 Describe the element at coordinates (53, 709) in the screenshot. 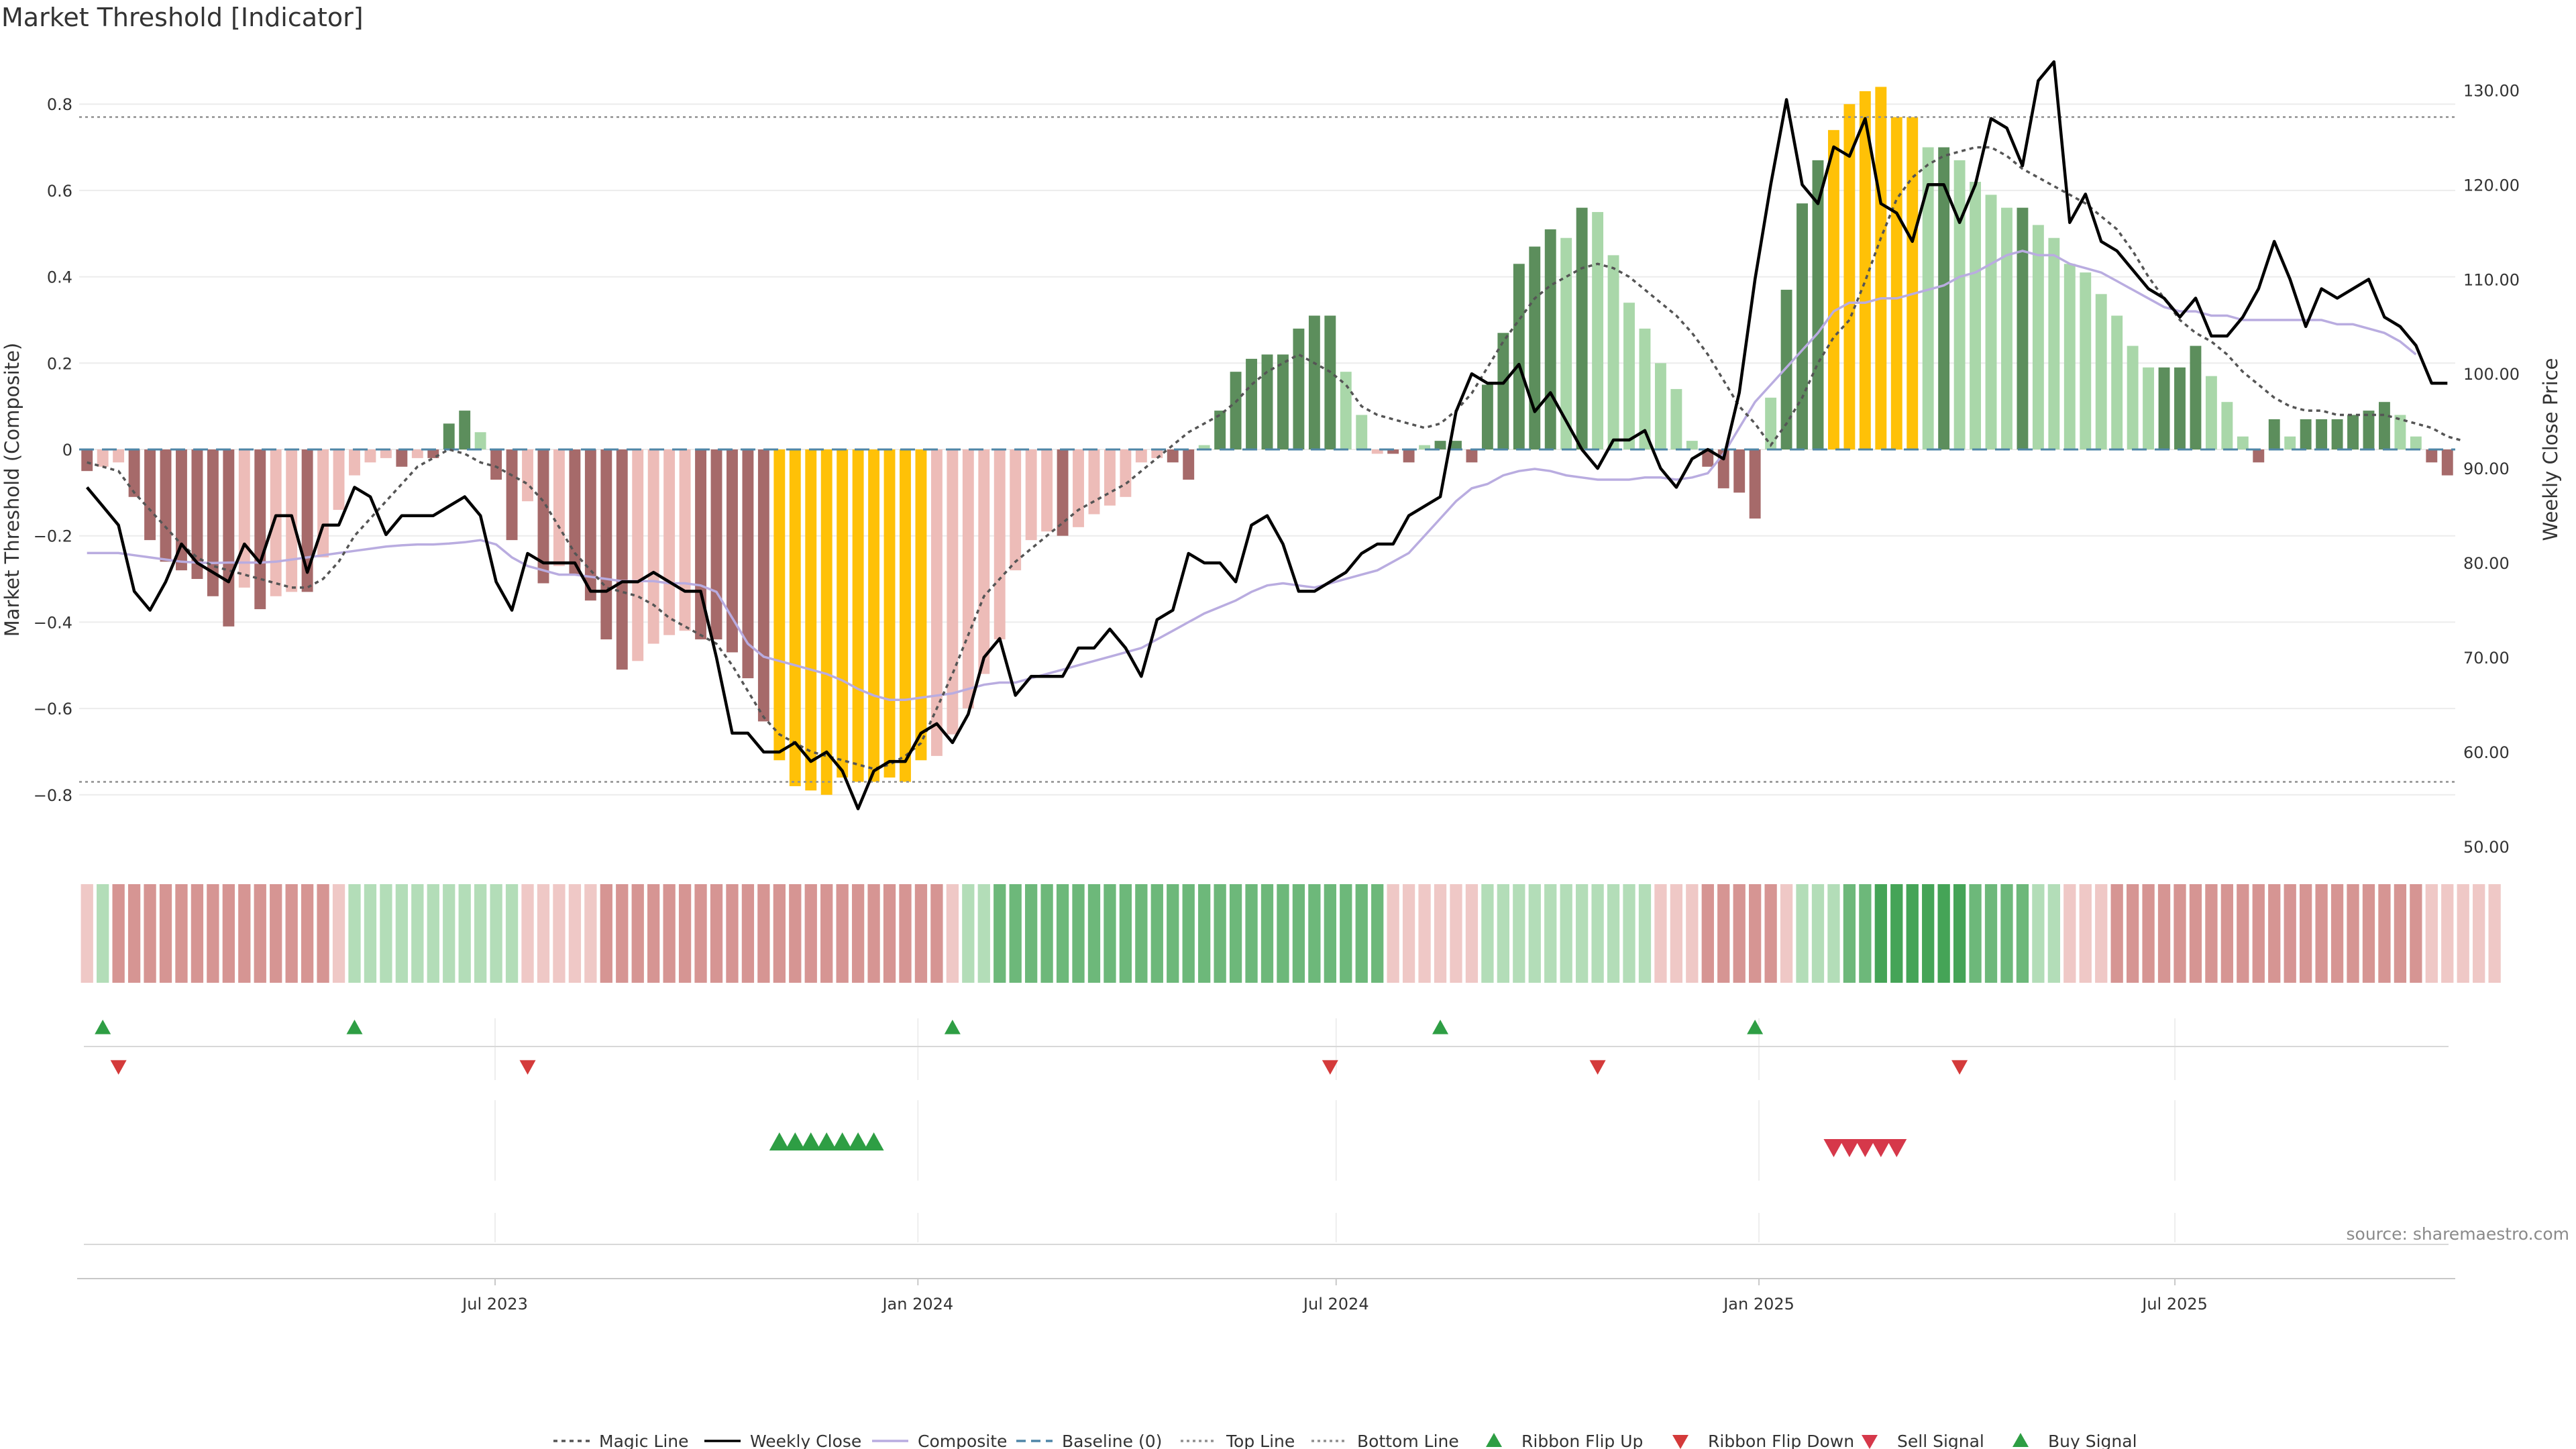

I see `left-tick-label: −0.6` at that location.